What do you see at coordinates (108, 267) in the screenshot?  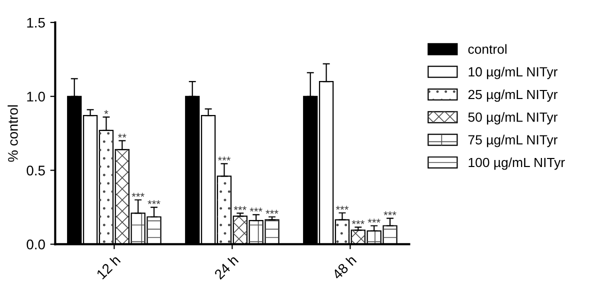 I see `x-tick-label: 12 h` at bounding box center [108, 267].